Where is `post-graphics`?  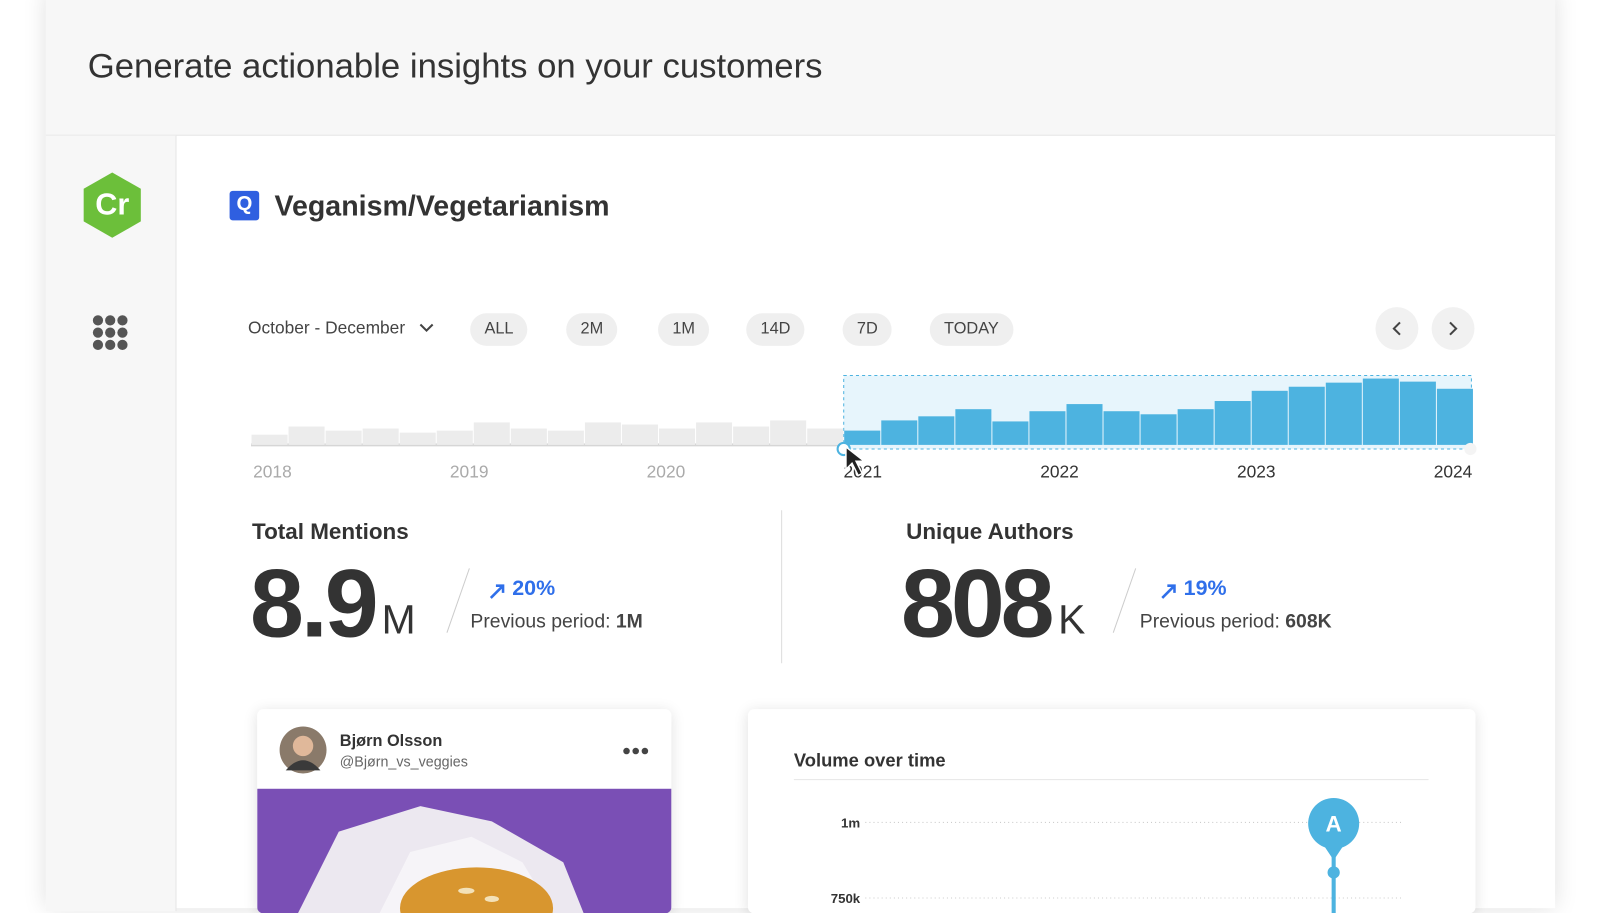 post-graphics is located at coordinates (464, 819).